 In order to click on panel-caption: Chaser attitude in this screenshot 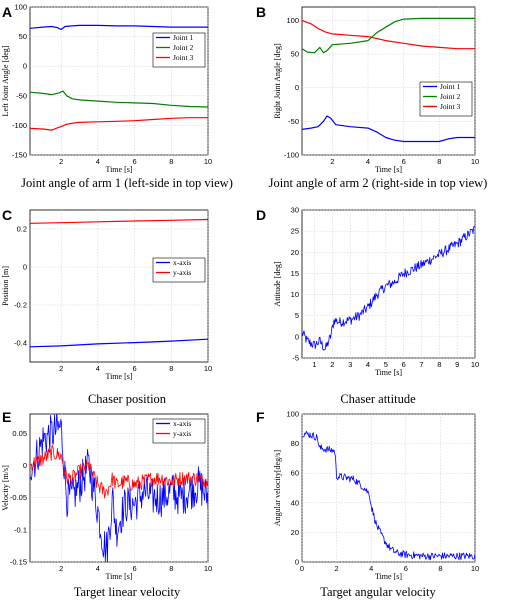, I will do `click(378, 399)`.